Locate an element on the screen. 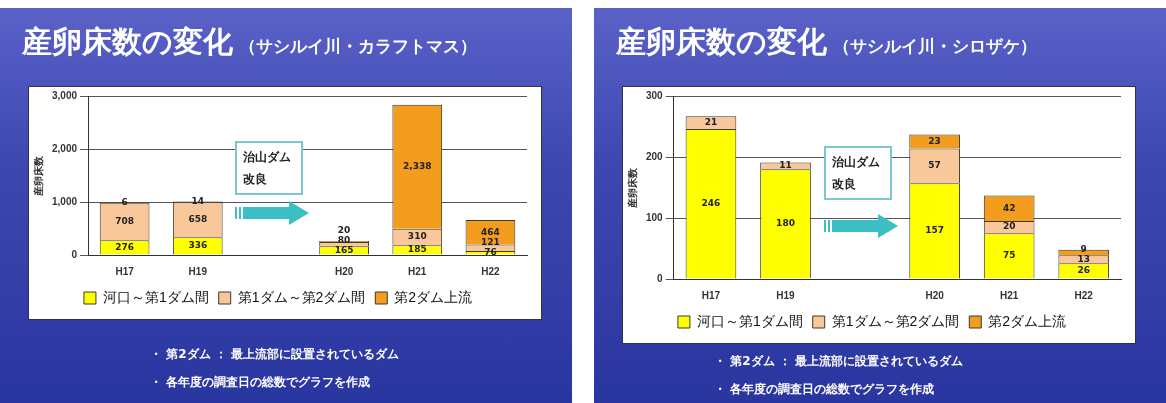 The width and height of the screenshot is (1166, 403). data-label: 9 is located at coordinates (1083, 248).